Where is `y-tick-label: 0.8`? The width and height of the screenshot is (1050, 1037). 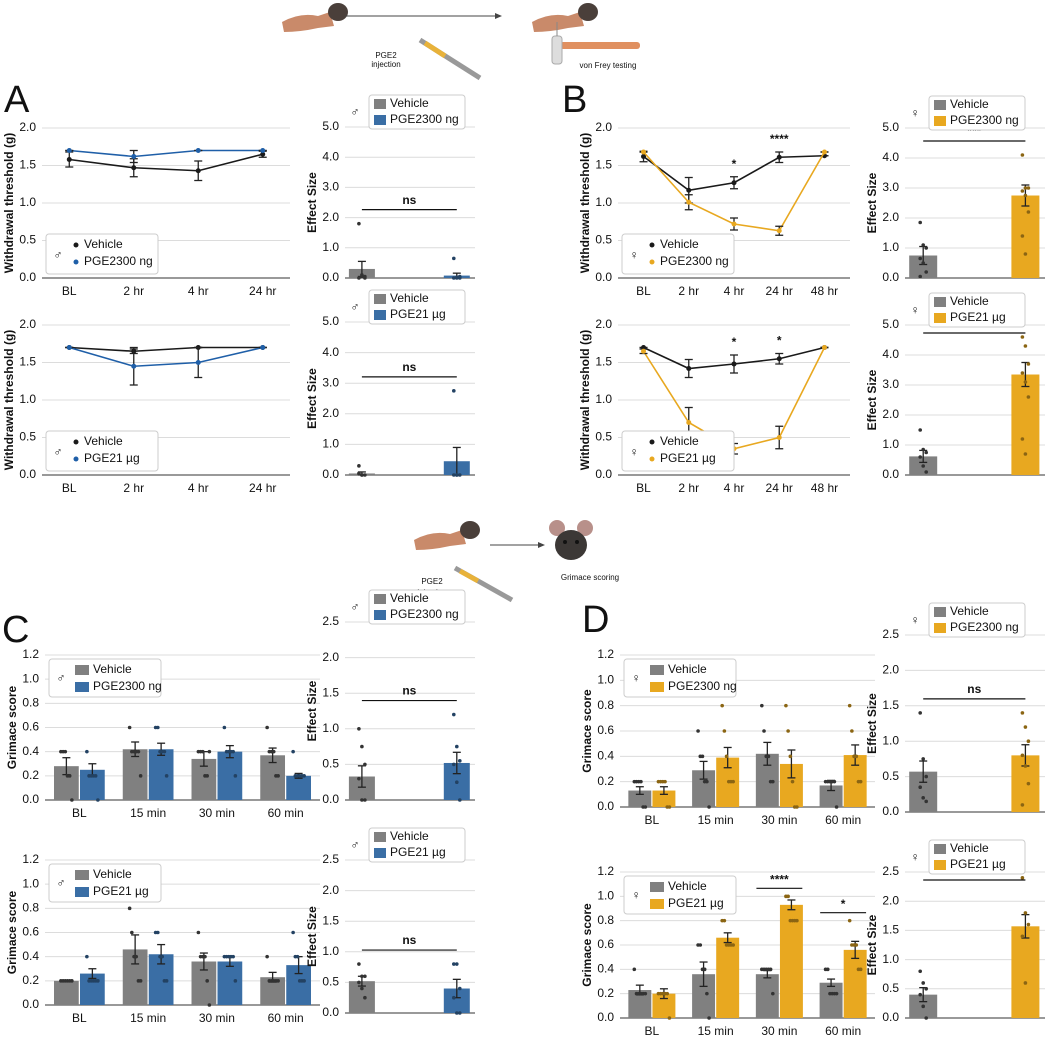 y-tick-label: 0.8 is located at coordinates (605, 705).